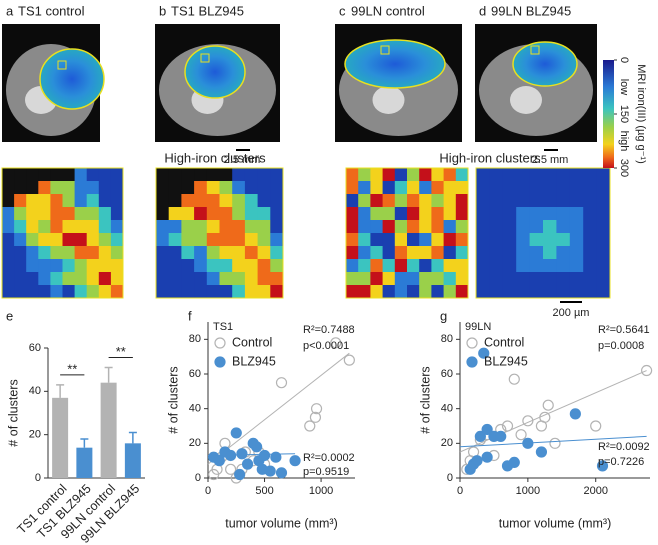 This screenshot has width=658, height=545. What do you see at coordinates (550, 160) in the screenshot?
I see `scale-bar-label: 2.5 mm` at bounding box center [550, 160].